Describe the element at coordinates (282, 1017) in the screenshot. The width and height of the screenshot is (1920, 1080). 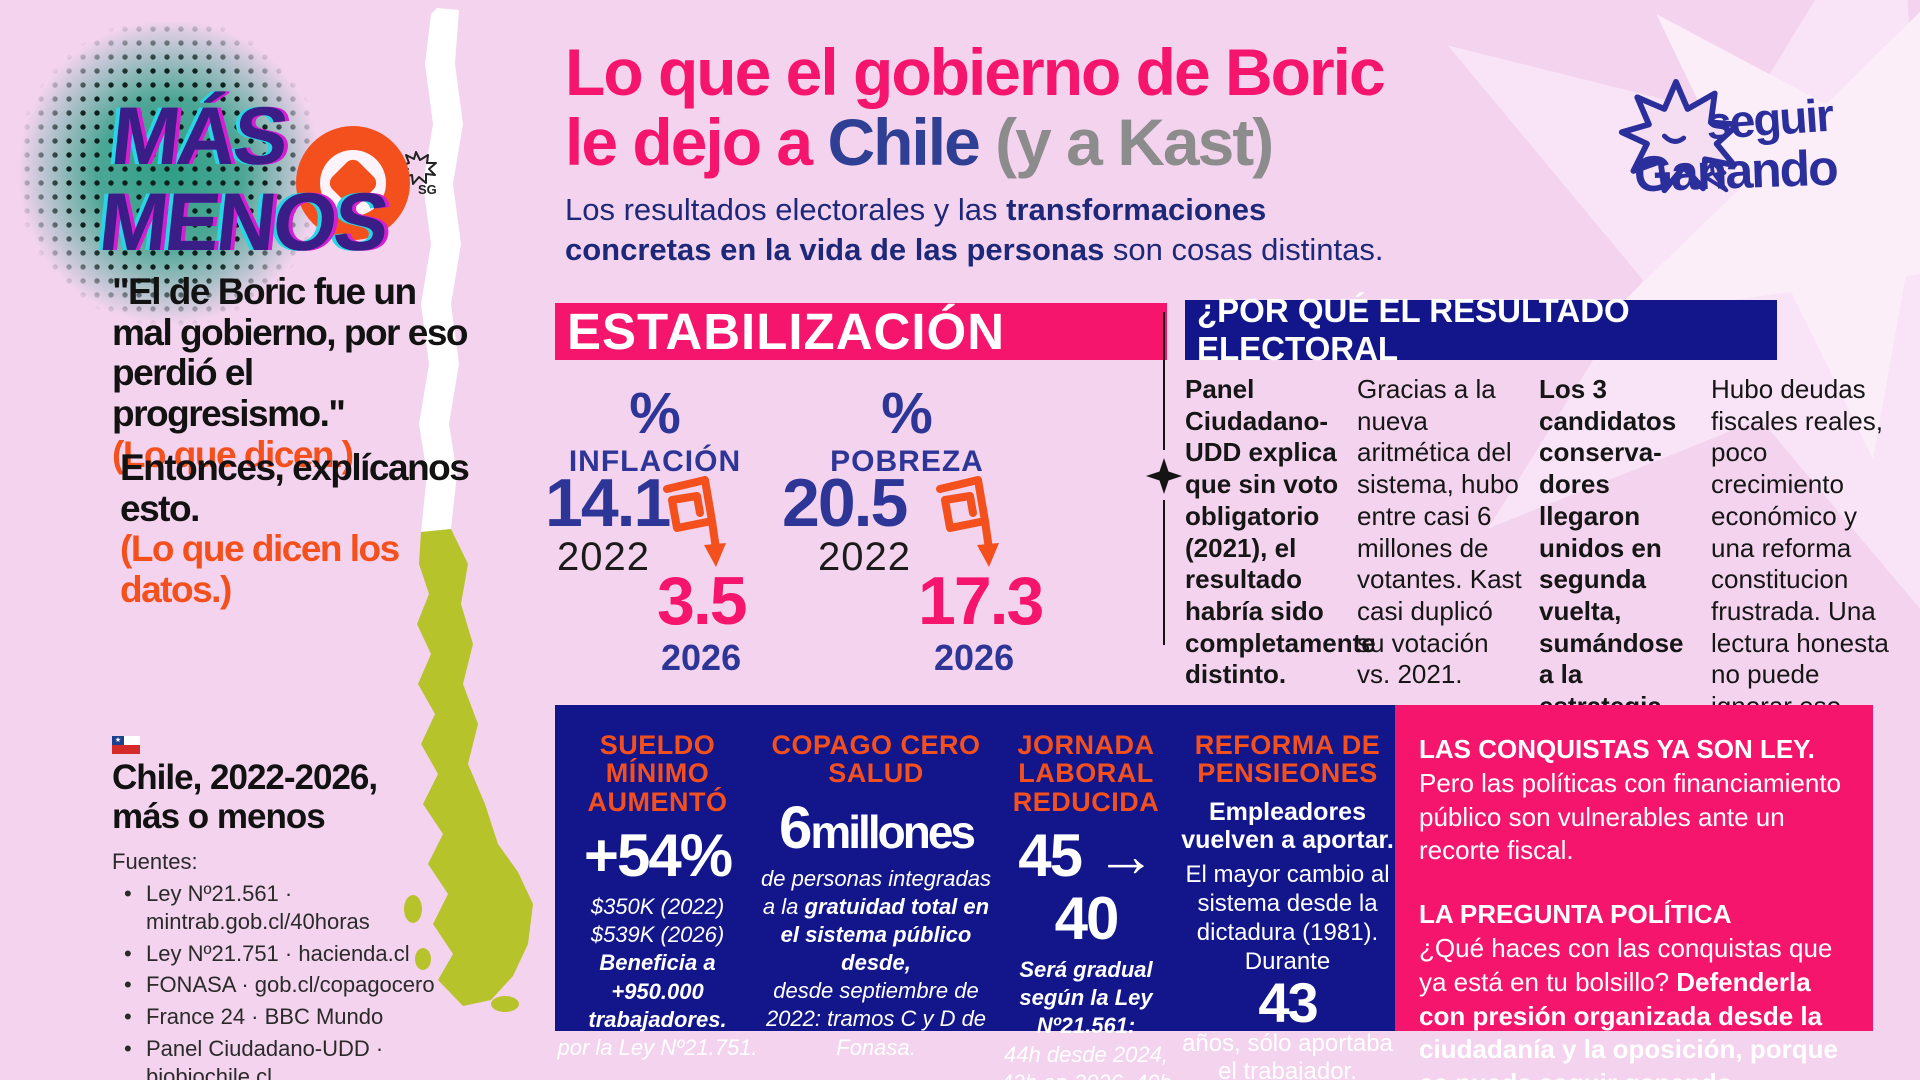
I see `source-item: France 24 · BBC Mundo` at that location.